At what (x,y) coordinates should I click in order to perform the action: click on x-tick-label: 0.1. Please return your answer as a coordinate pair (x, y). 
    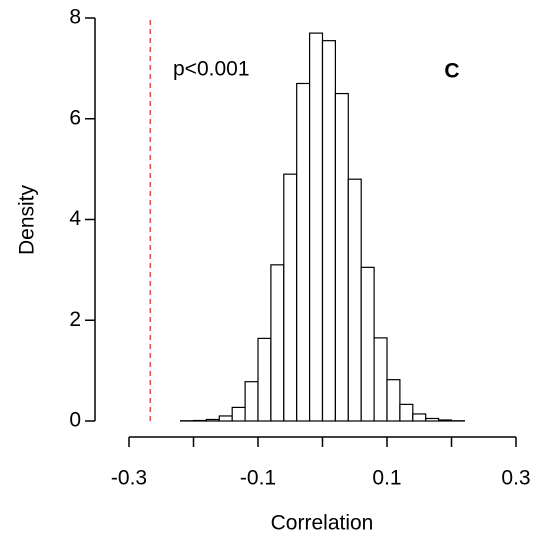
    Looking at the image, I should click on (386, 478).